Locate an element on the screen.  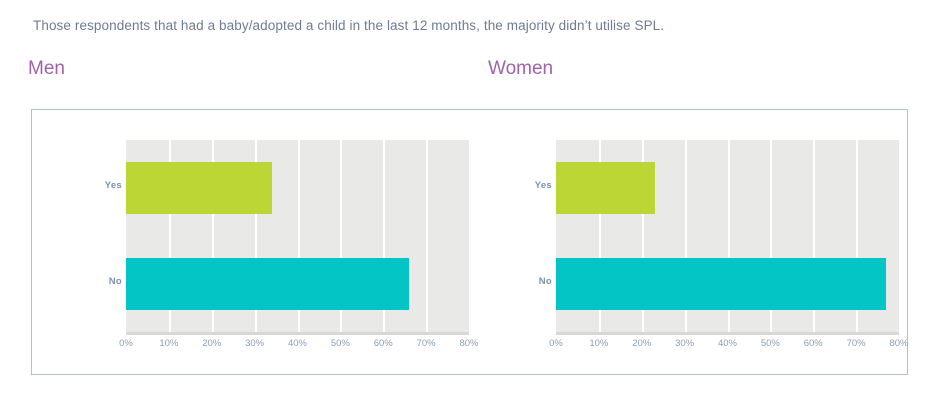
chart-men-bar-no is located at coordinates (267, 284).